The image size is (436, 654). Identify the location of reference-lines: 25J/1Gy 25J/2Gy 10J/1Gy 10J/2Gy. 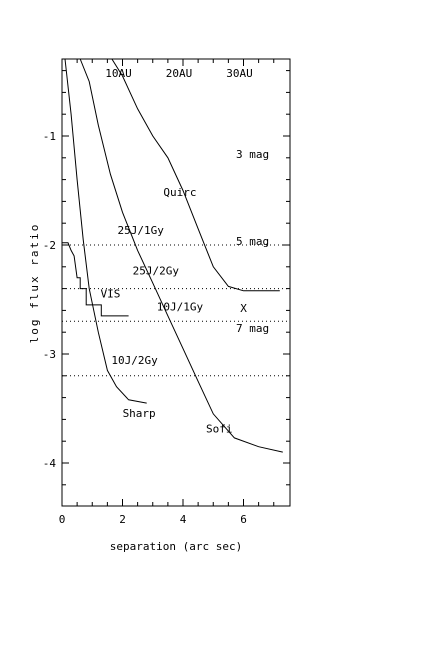
(176, 300).